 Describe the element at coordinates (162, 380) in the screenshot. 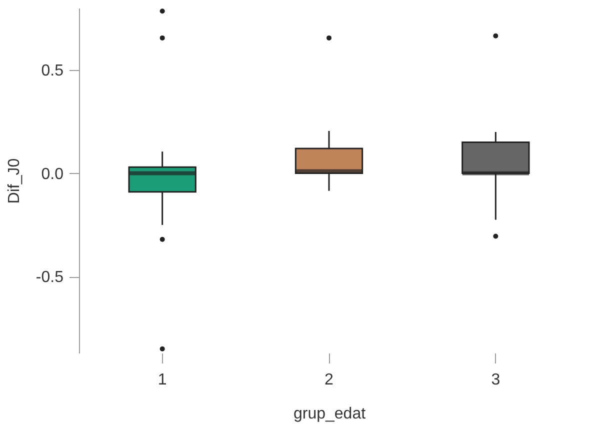

I see `x-tick-label: 1` at that location.